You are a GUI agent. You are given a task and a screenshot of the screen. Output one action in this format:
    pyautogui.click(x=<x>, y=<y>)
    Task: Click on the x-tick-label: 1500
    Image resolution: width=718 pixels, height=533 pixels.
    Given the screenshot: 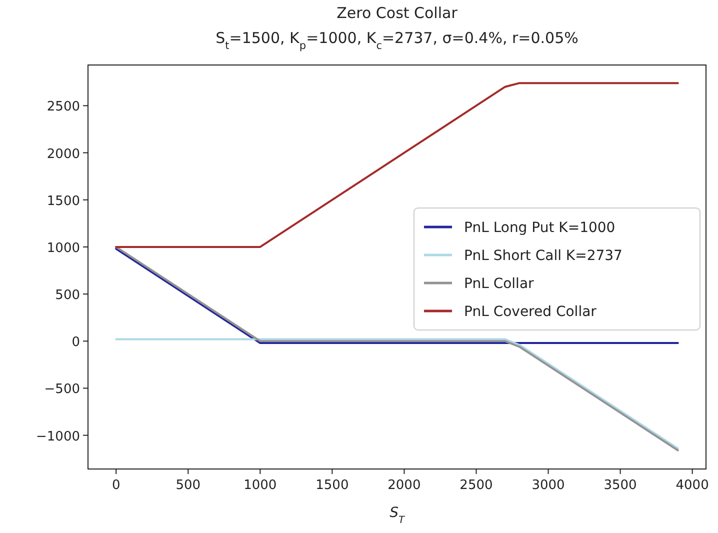 What is the action you would take?
    pyautogui.click(x=332, y=485)
    